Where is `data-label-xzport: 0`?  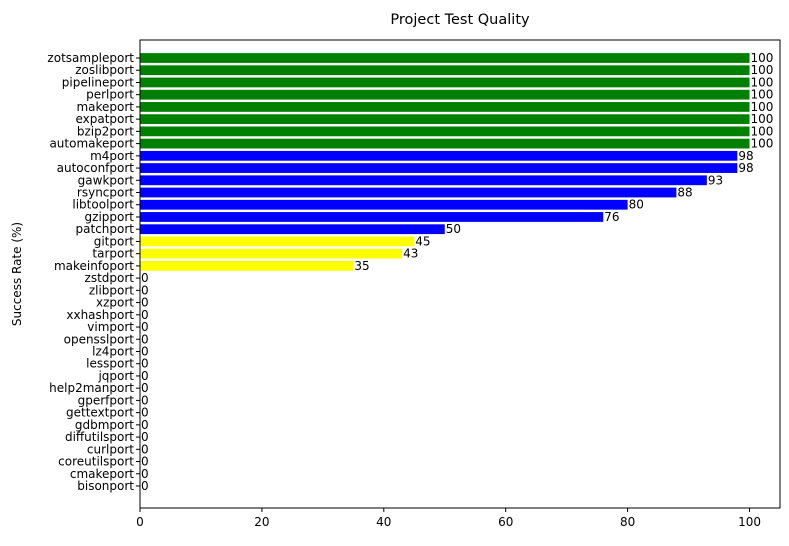
data-label-xzport: 0 is located at coordinates (145, 303).